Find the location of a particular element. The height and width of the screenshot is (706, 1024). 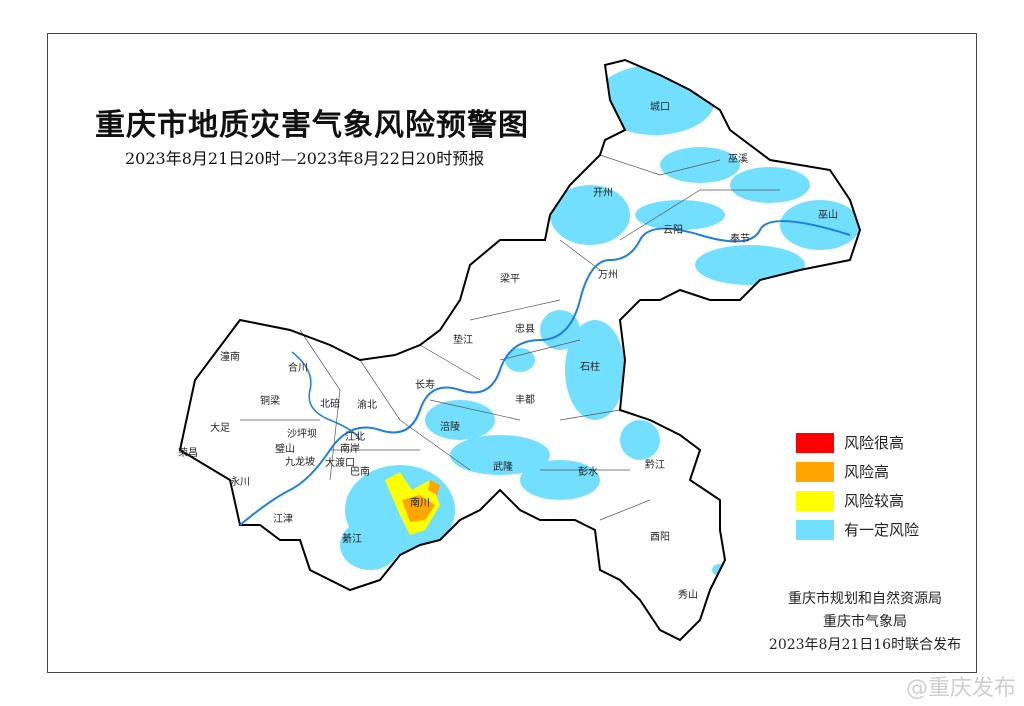

weibo-watermark: @重庆发布 is located at coordinates (960, 688).